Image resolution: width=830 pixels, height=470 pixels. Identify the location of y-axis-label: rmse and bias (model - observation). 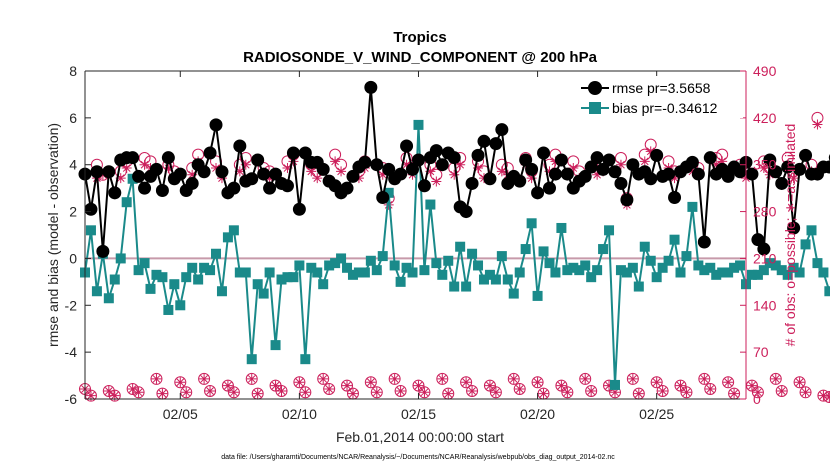
(53, 235).